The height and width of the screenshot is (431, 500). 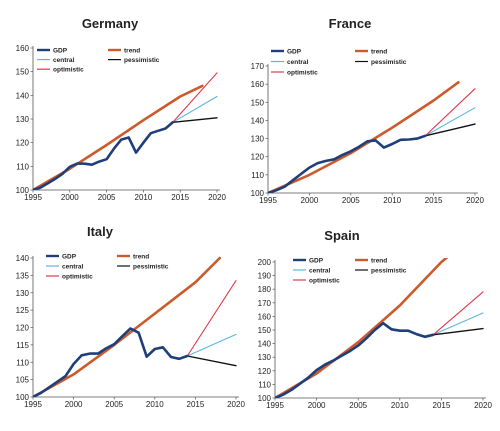 I want to click on y-tick-label: 105, so click(x=23, y=380).